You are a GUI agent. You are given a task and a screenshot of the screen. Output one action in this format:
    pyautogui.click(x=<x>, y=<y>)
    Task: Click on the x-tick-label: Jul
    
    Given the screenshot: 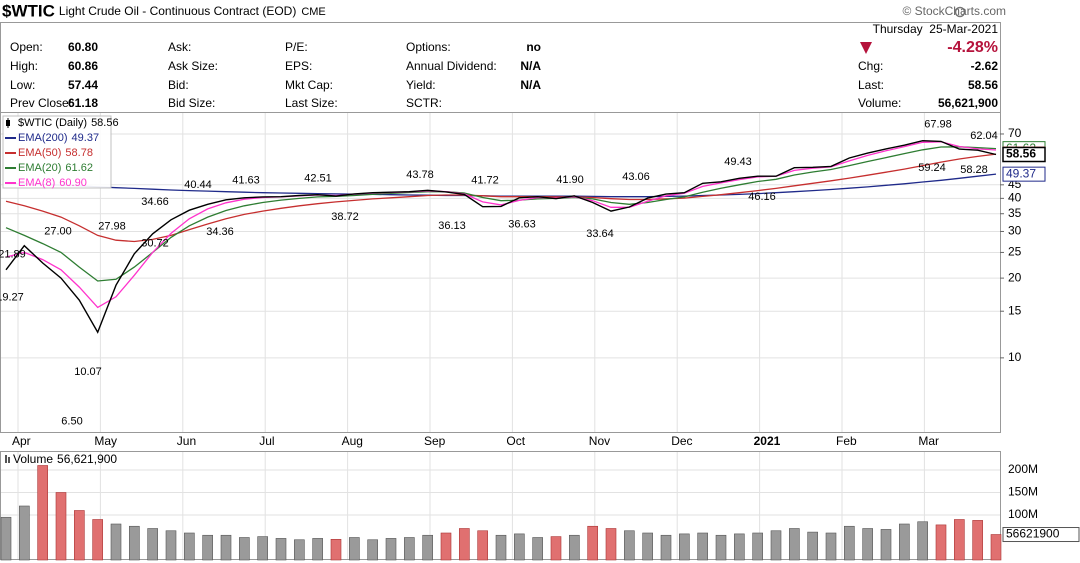 What is the action you would take?
    pyautogui.click(x=266, y=441)
    